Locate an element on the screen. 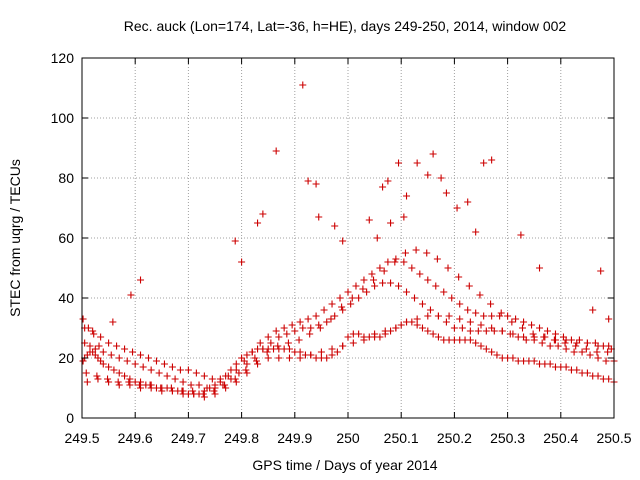 The height and width of the screenshot is (480, 640). y-tick-label: 40 is located at coordinates (66, 298).